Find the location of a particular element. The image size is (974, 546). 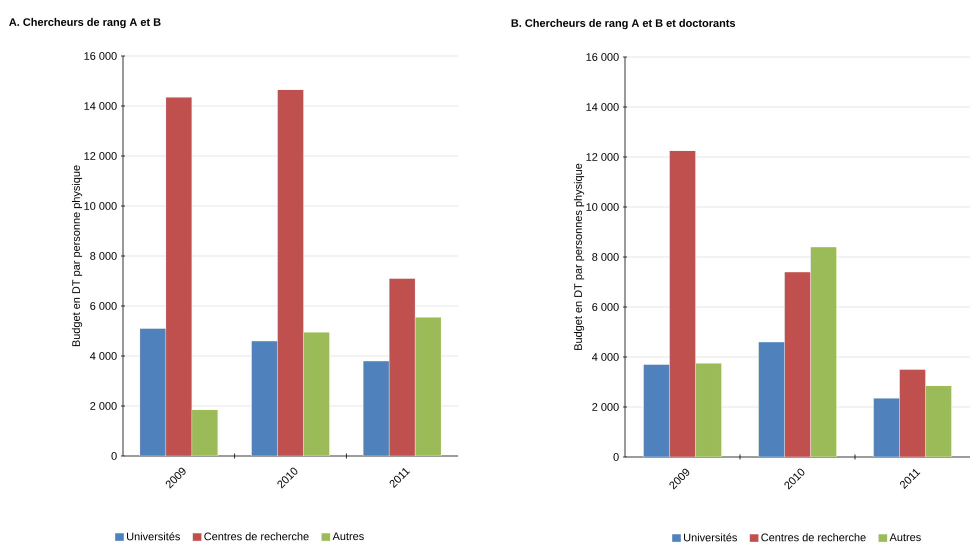

y-axis-title: Budget en DT par personne physique is located at coordinates (77, 255).